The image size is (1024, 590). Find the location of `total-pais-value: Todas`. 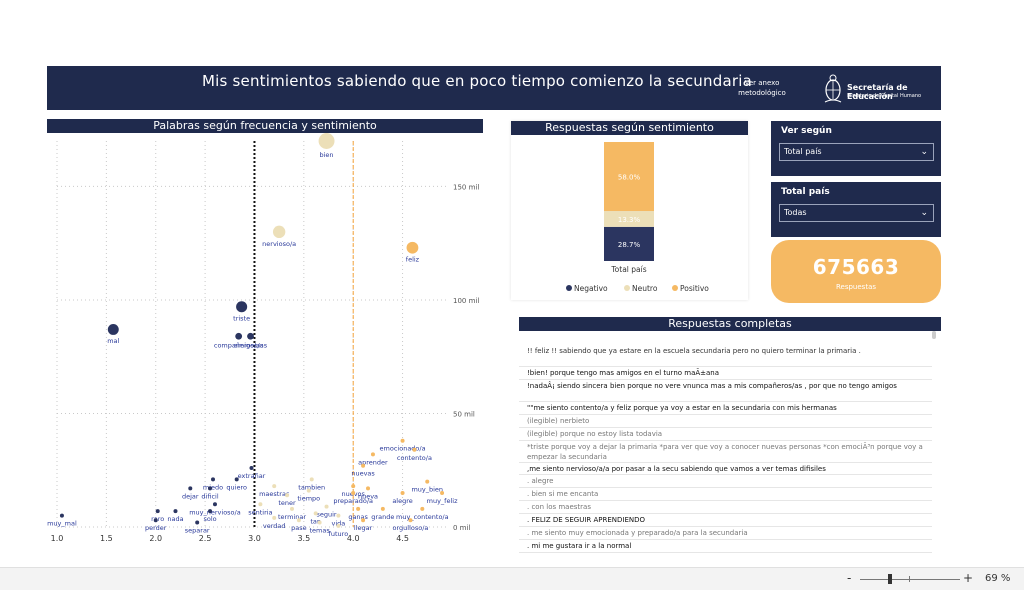

total-pais-value: Todas is located at coordinates (795, 212).